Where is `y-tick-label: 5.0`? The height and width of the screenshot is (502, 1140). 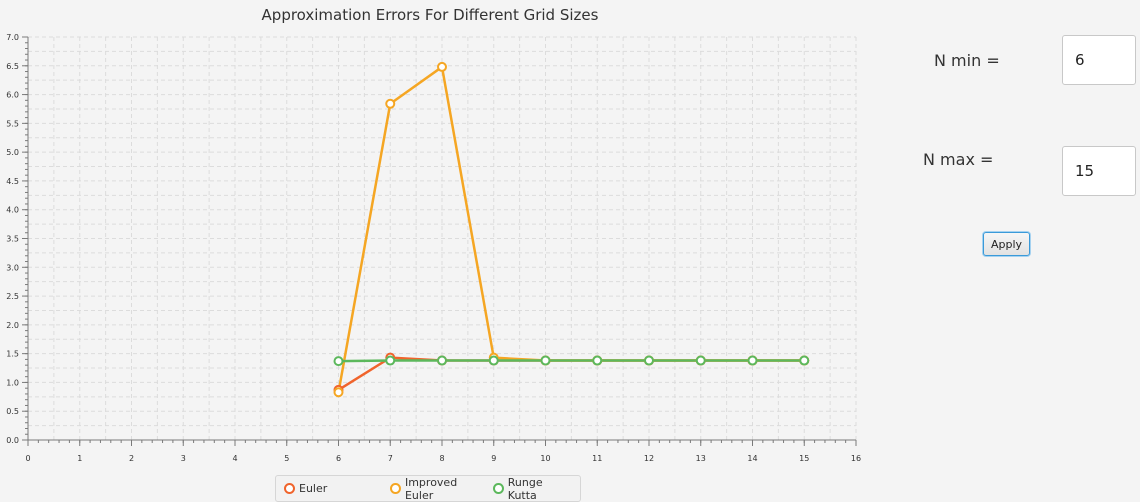 y-tick-label: 5.0 is located at coordinates (12, 152).